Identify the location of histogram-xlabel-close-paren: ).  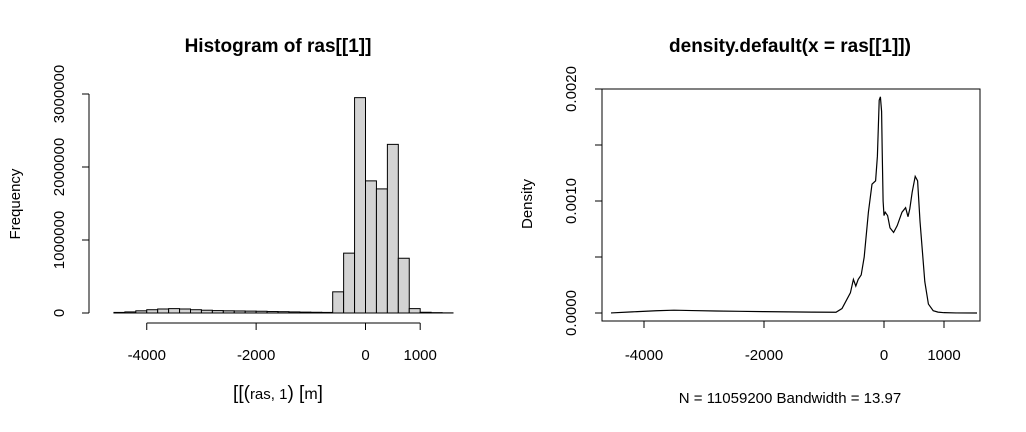
(290, 393).